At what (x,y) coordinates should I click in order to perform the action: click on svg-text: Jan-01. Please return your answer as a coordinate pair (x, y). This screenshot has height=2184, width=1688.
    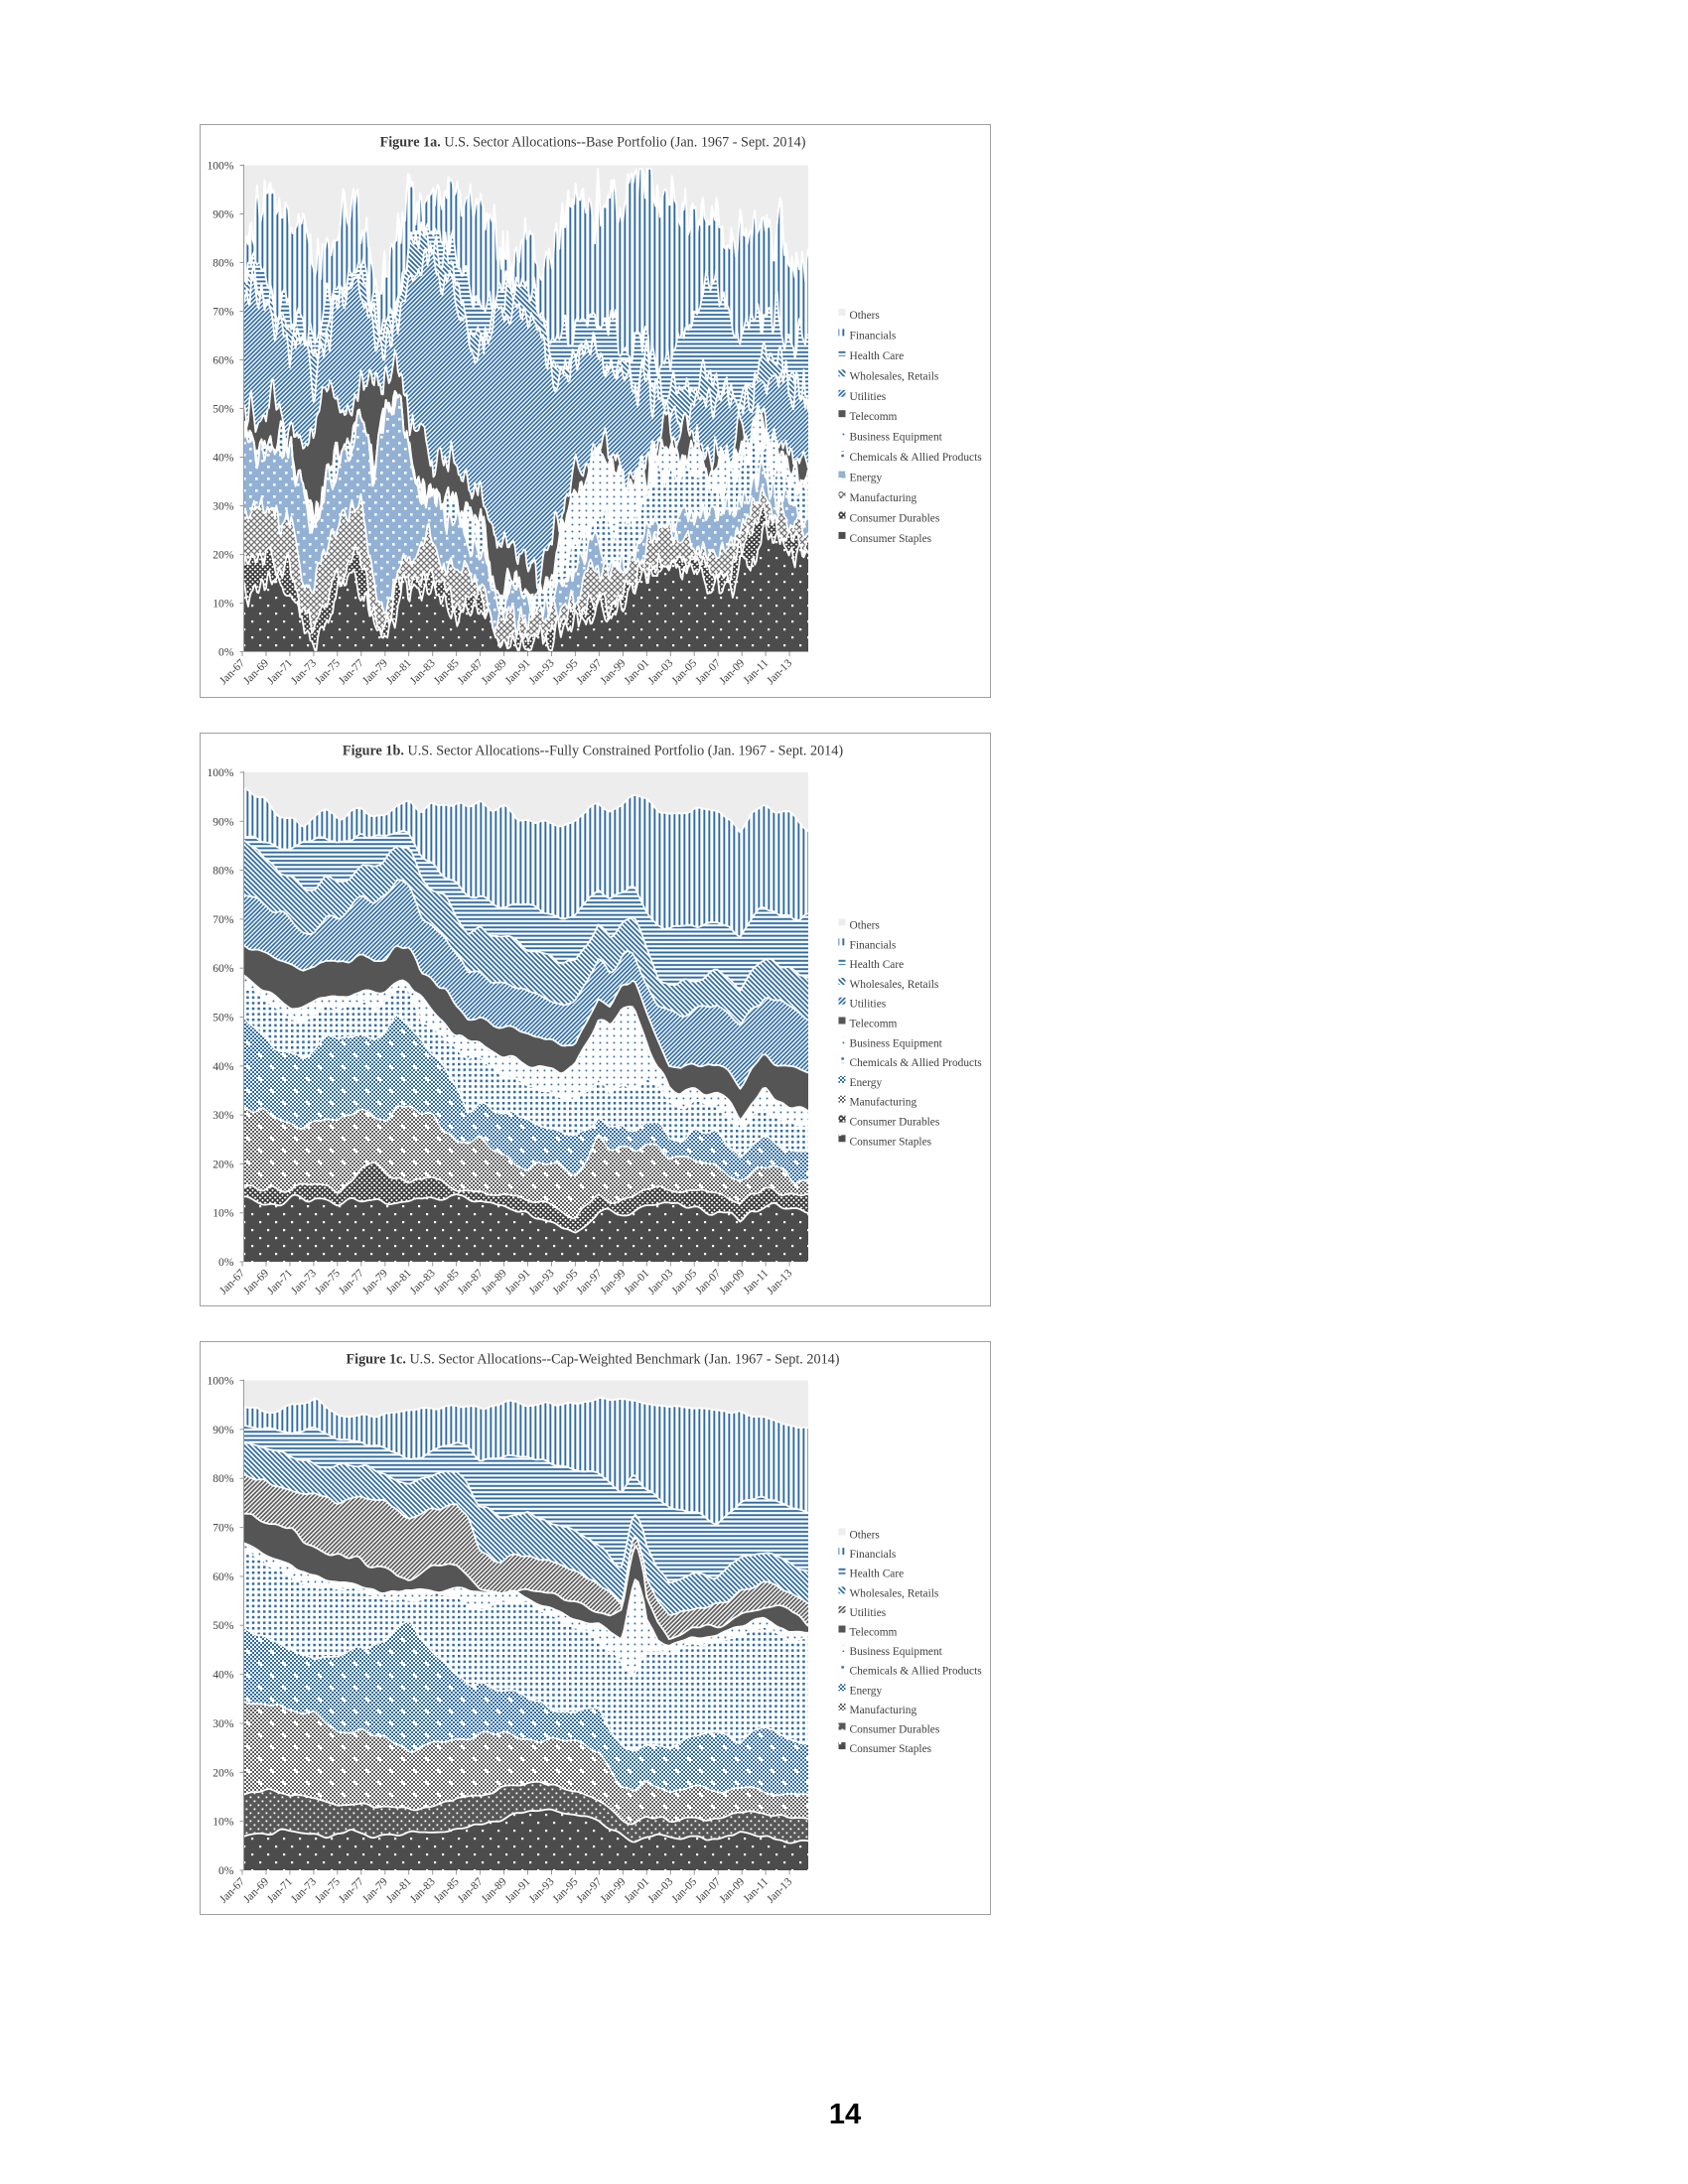
    Looking at the image, I should click on (636, 1890).